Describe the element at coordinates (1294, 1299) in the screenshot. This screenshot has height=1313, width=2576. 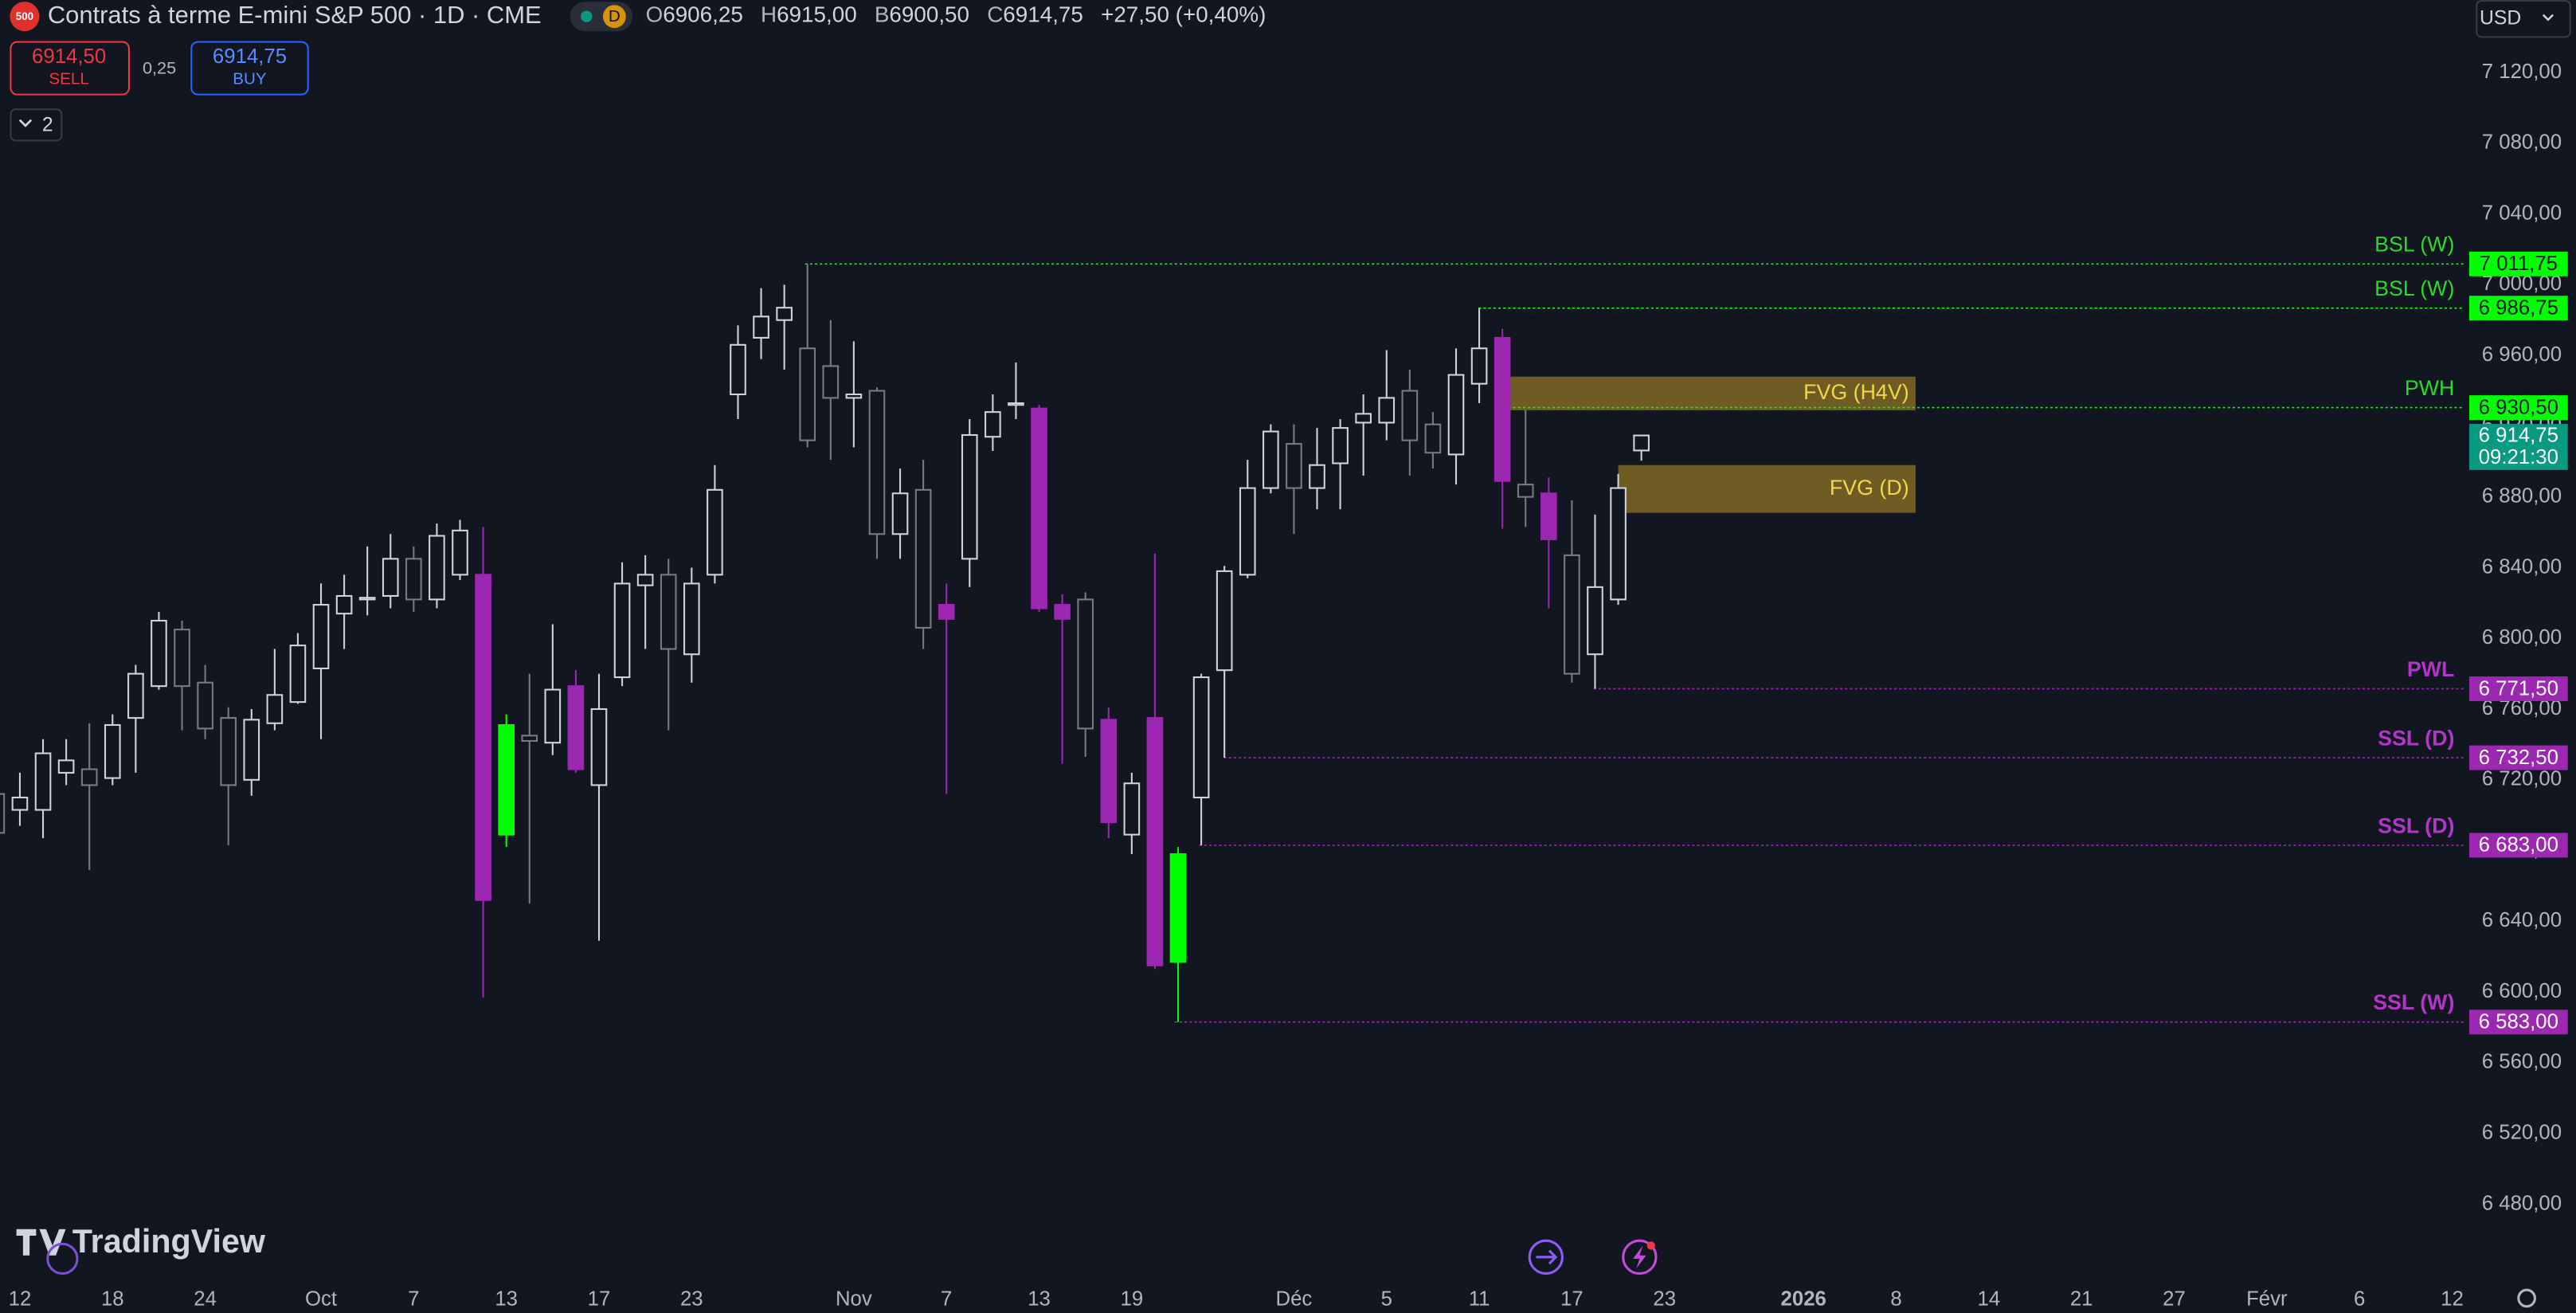
I see `x-tick-label: Déc` at that location.